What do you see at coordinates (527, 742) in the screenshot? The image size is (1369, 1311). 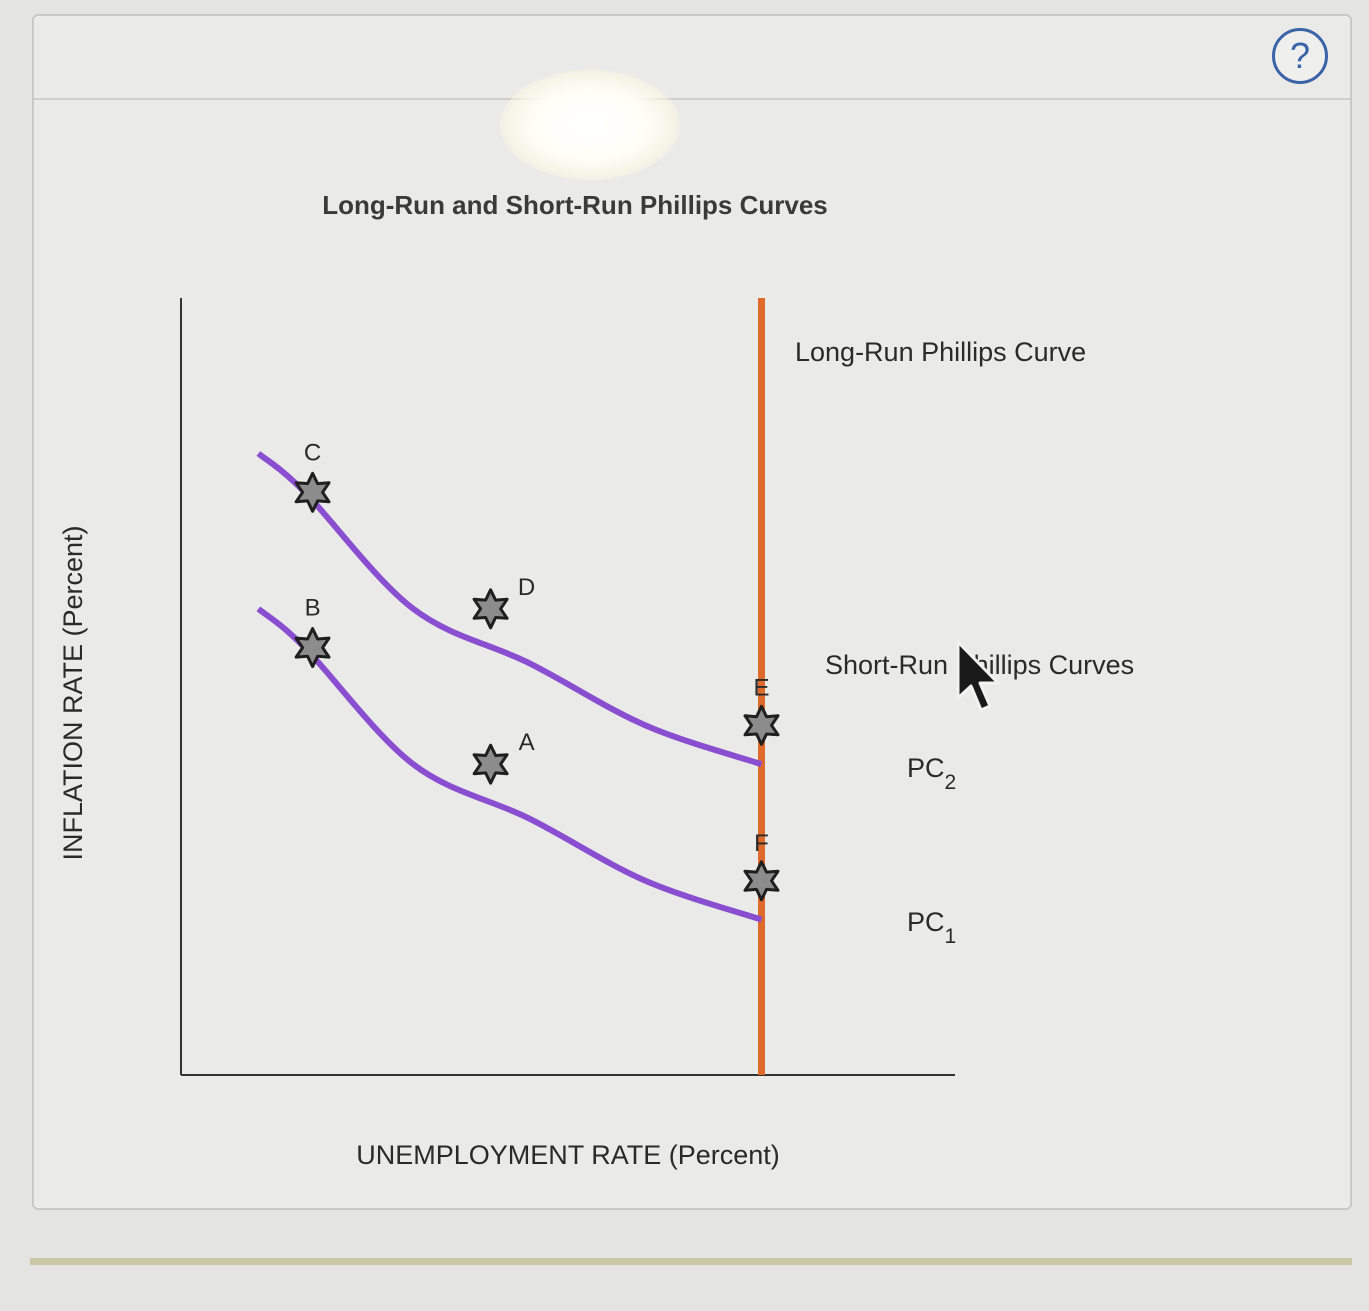 I see `point-label-a: A` at bounding box center [527, 742].